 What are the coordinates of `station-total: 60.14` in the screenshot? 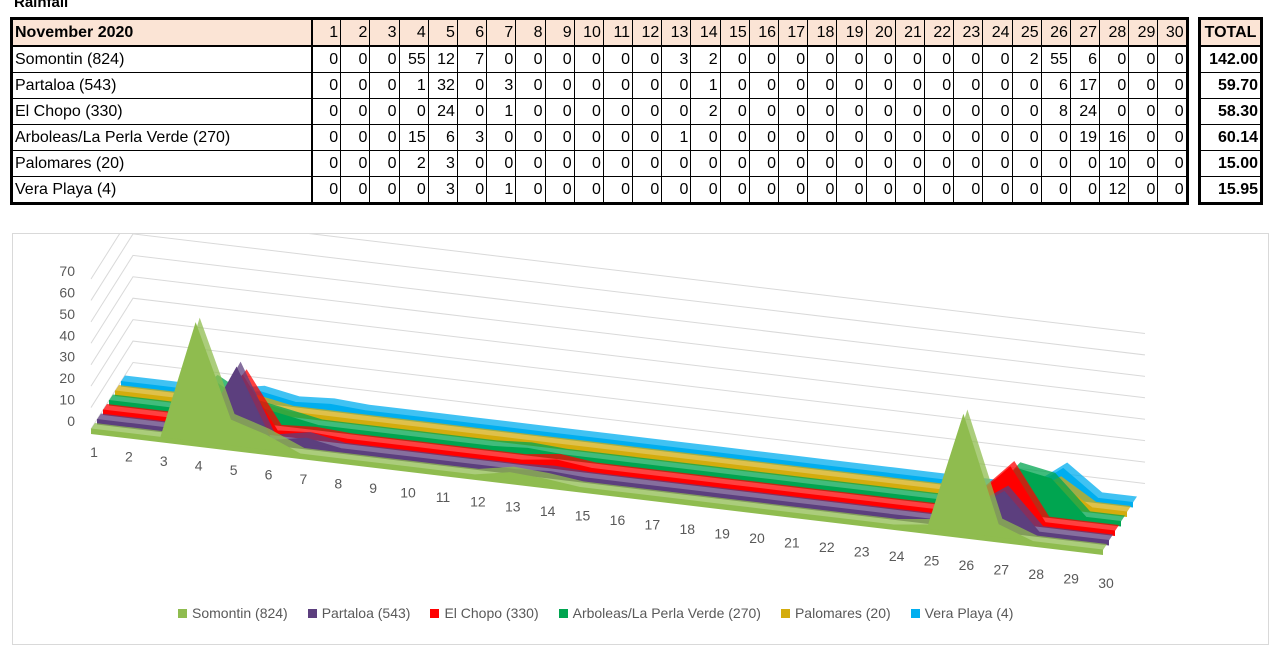 It's located at (1230, 137).